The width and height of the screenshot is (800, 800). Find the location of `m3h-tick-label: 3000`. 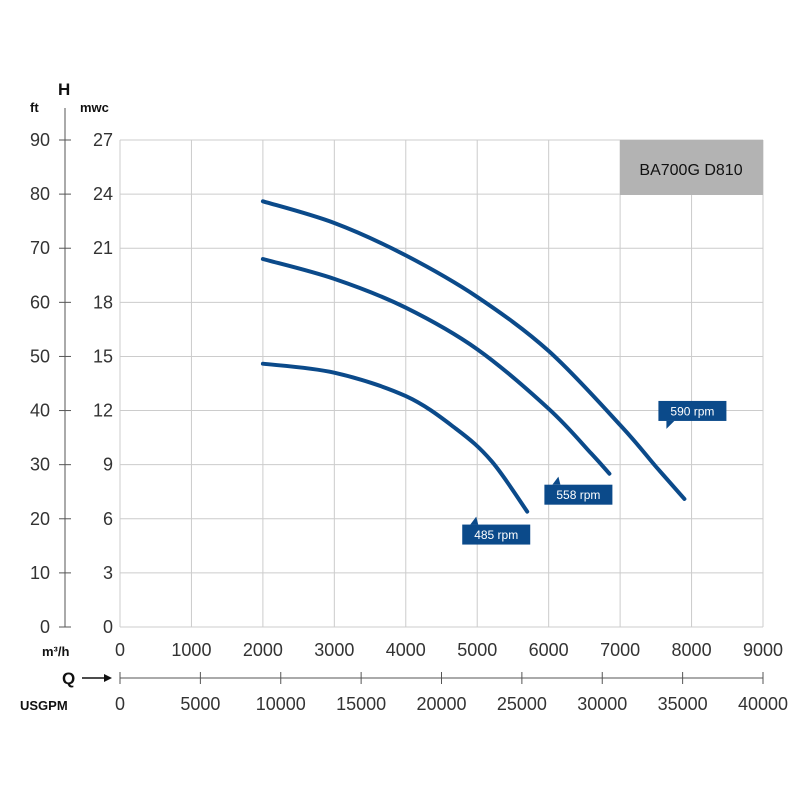

m3h-tick-label: 3000 is located at coordinates (334, 650).